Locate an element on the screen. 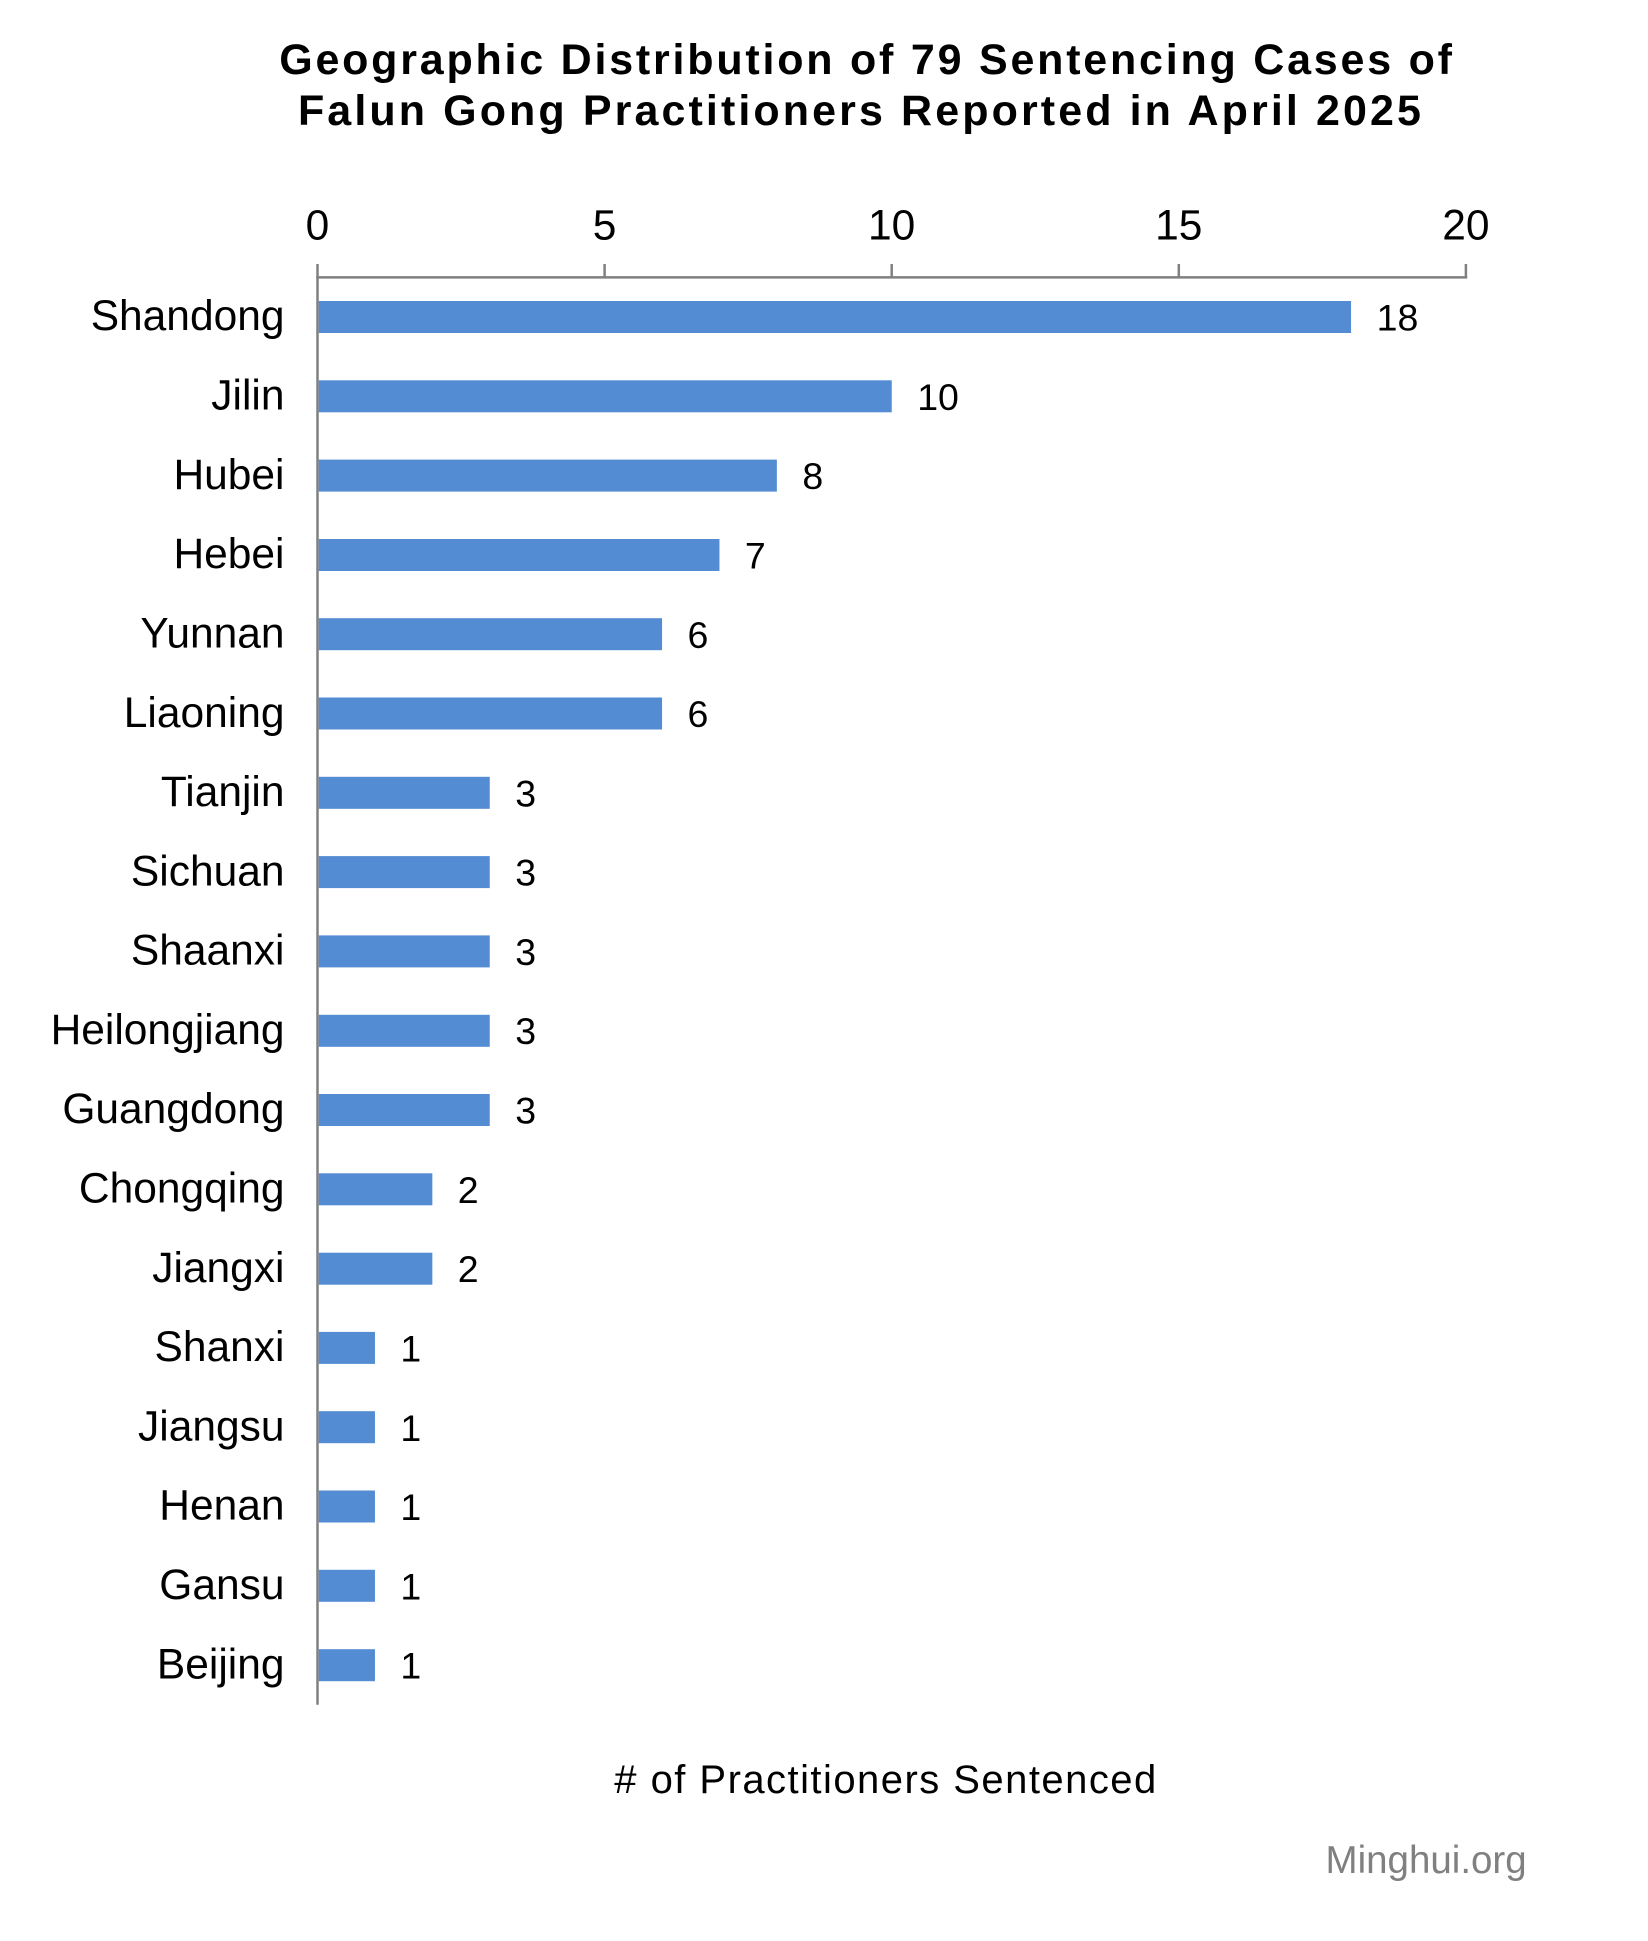 This screenshot has height=1941, width=1648. svg-text: Jilin is located at coordinates (247, 396).